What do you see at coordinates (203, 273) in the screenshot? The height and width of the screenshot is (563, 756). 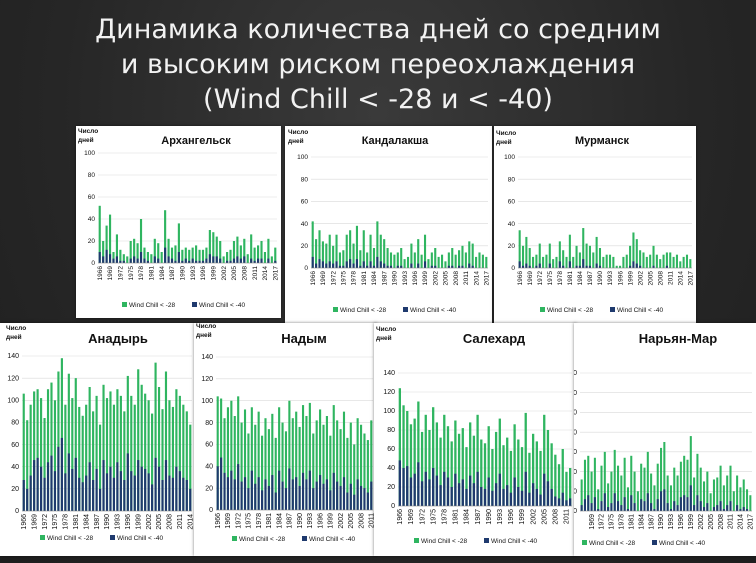 I see `x-tick-label: 1996` at bounding box center [203, 273].